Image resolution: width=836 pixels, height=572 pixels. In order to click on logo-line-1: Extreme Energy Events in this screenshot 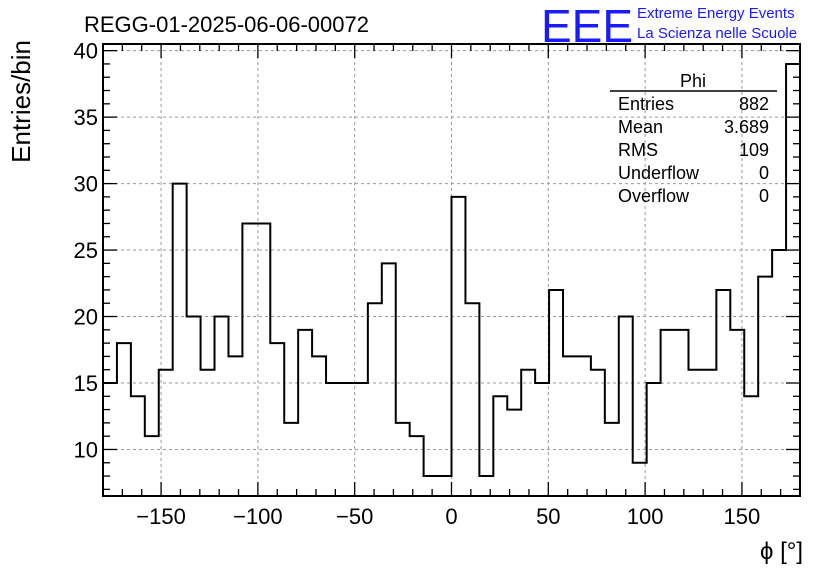, I will do `click(716, 13)`.